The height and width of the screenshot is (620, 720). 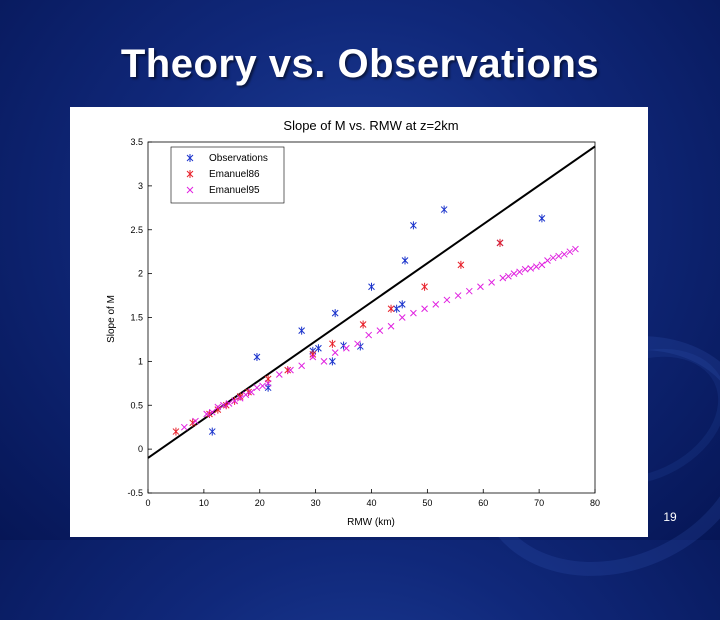 I want to click on x-tick-label: 40, so click(x=371, y=503).